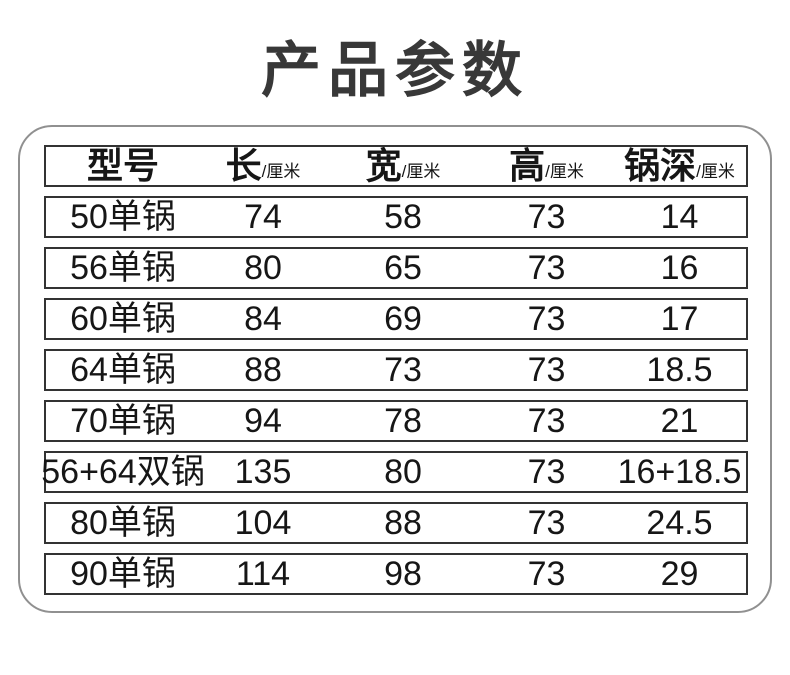 The height and width of the screenshot is (675, 790). I want to click on length-value: 135, so click(263, 472).